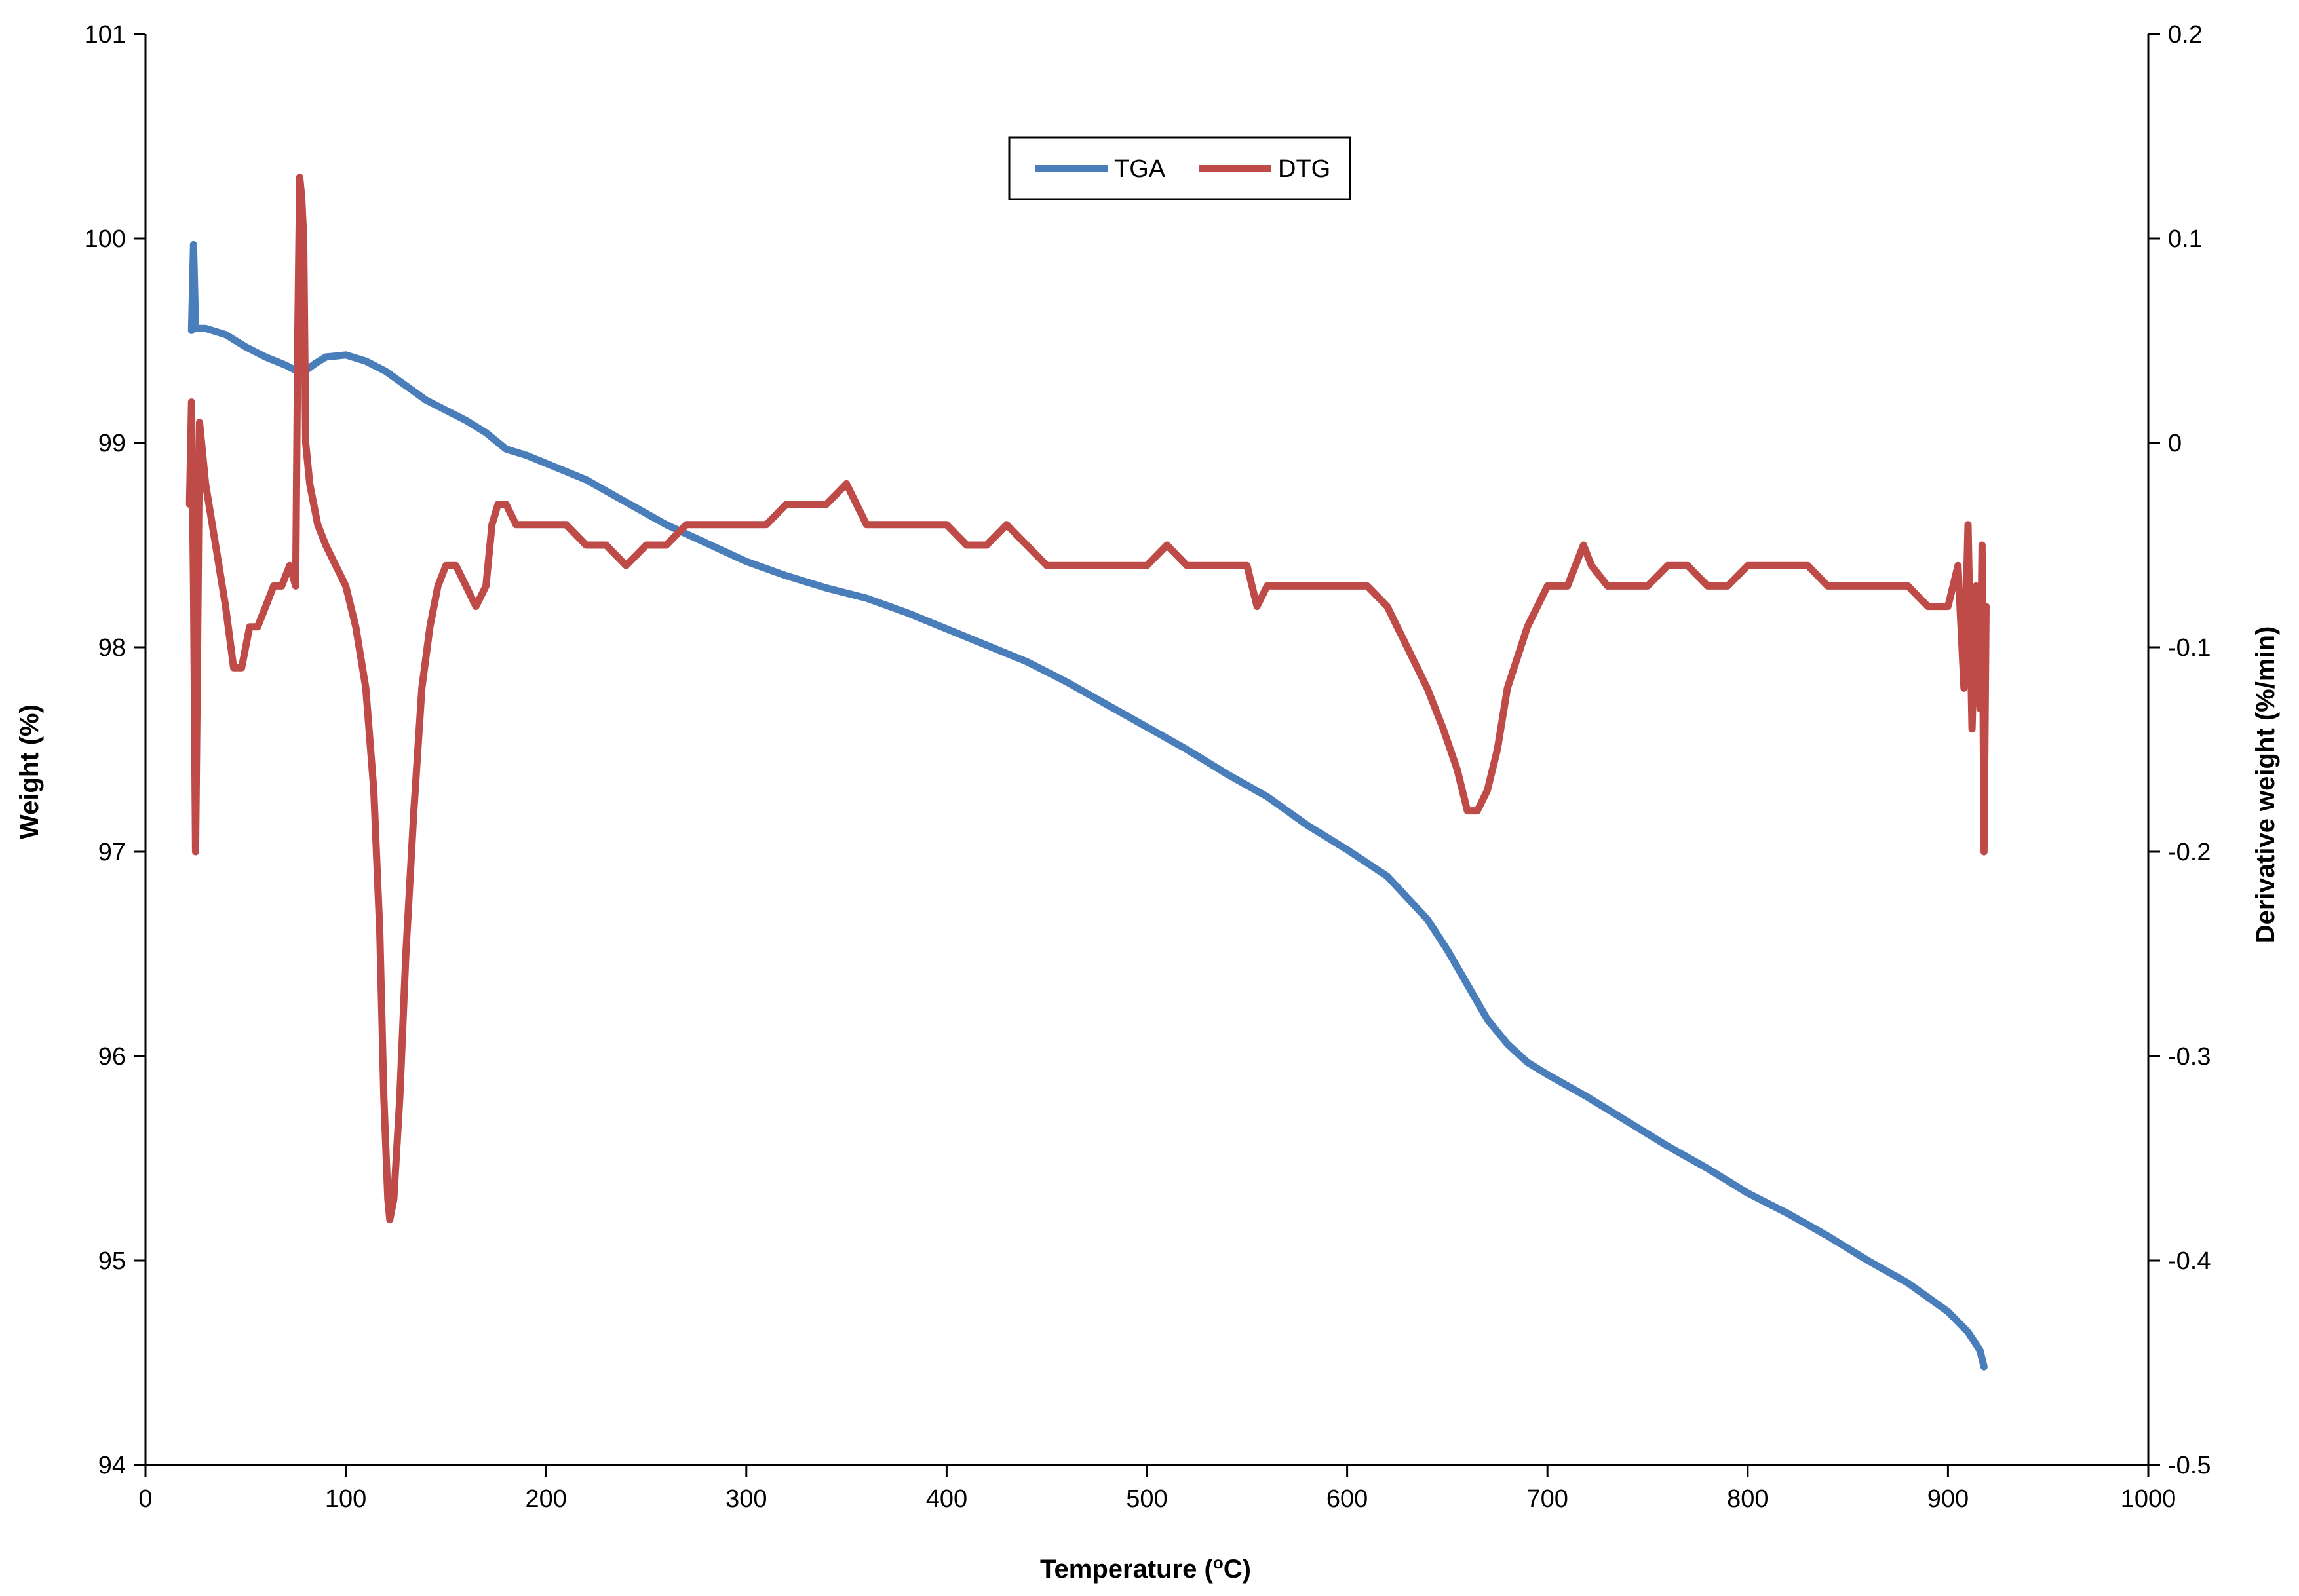  I want to click on y2-axis-ticks: -0.5 -0.4 -0.3 -0.2 -0.1 0 0.1 0.2, so click(2179, 750).